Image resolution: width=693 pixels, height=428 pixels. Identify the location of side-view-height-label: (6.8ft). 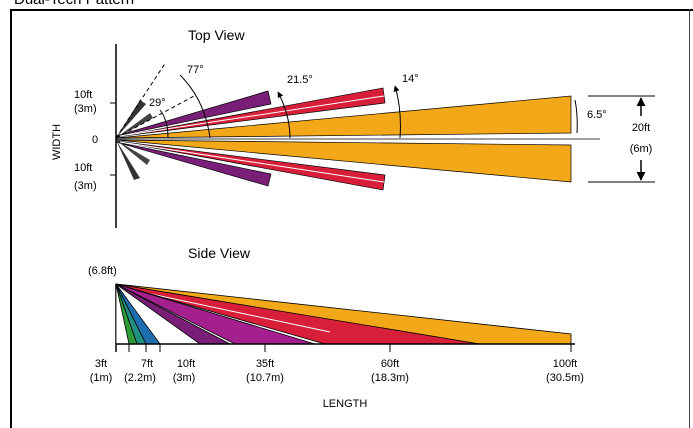
(102, 271).